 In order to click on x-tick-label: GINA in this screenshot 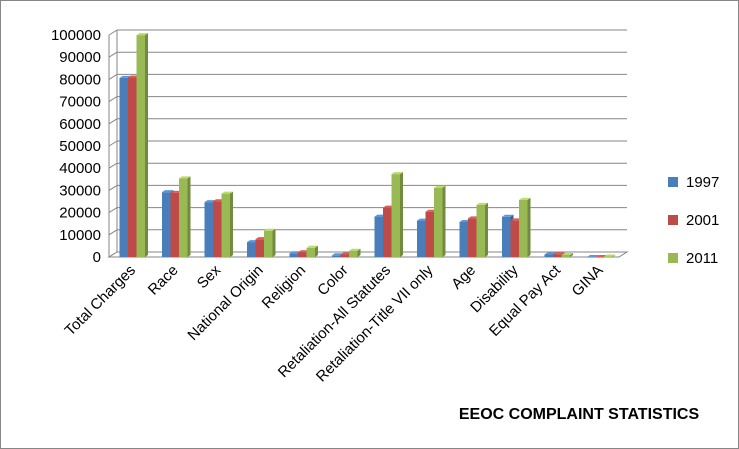, I will do `click(588, 281)`.